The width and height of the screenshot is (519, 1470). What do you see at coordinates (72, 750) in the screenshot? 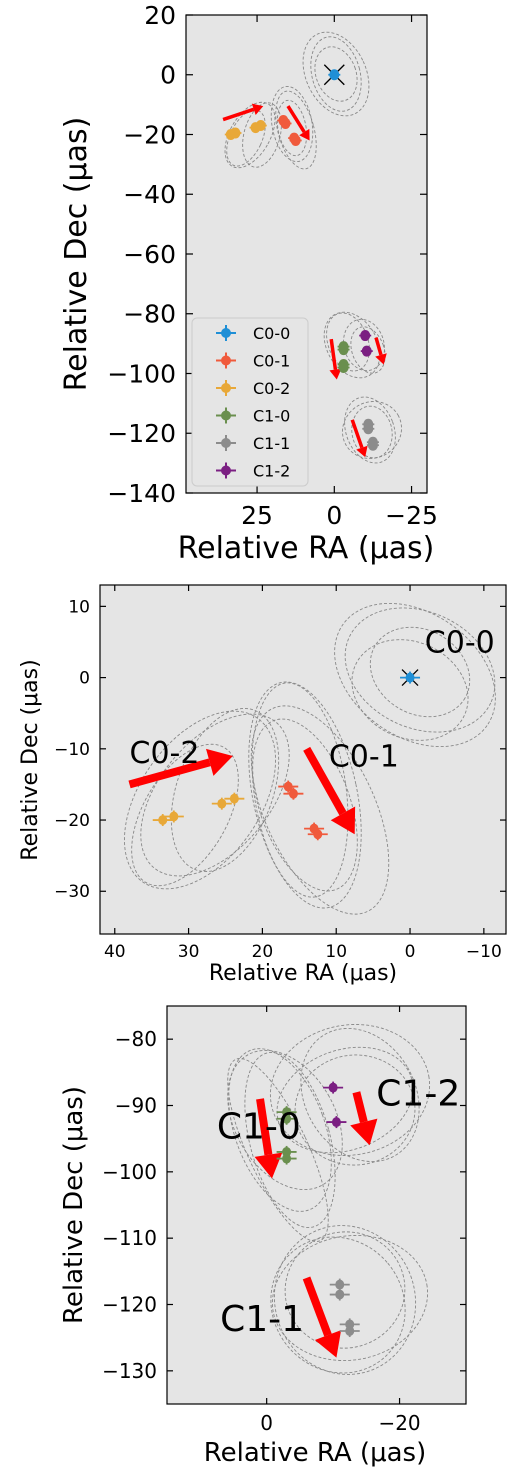
I see `y-tick-label: −10` at bounding box center [72, 750].